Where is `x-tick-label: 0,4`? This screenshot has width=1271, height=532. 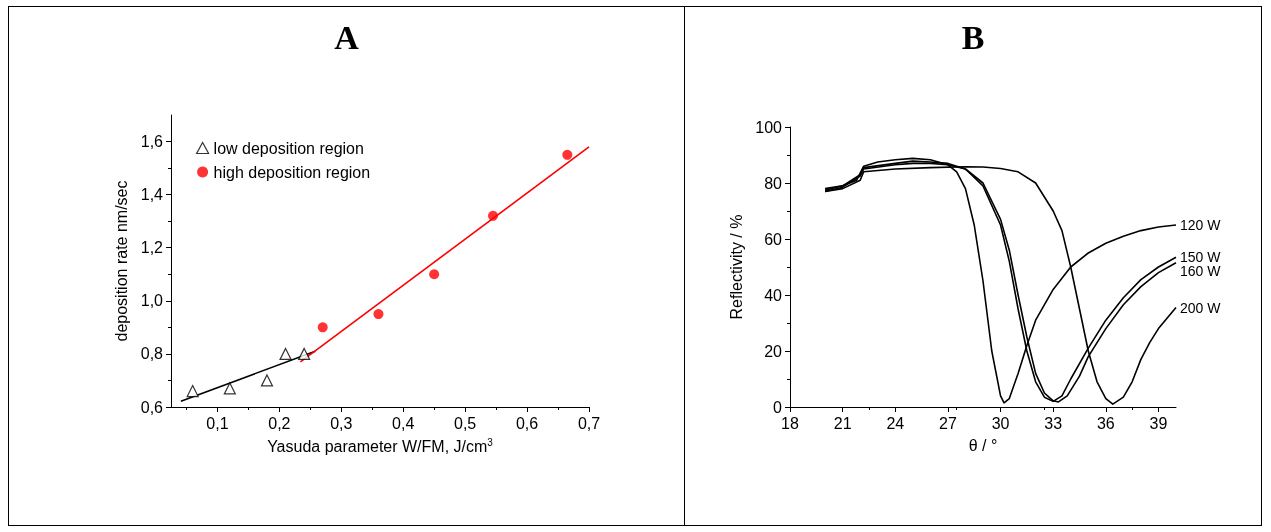 x-tick-label: 0,4 is located at coordinates (403, 423).